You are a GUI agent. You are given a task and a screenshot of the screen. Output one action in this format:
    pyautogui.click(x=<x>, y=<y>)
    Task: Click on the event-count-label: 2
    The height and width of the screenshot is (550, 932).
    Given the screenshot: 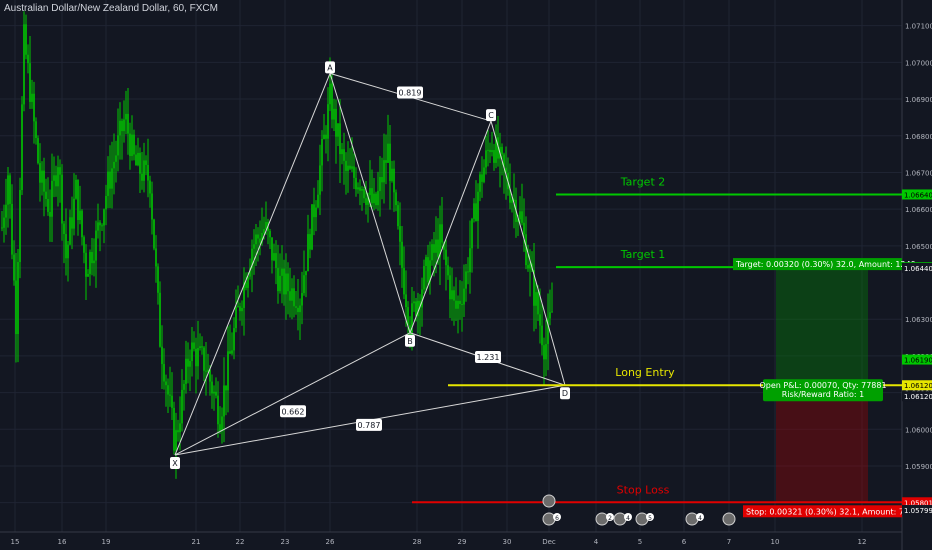 What is the action you would take?
    pyautogui.click(x=610, y=518)
    